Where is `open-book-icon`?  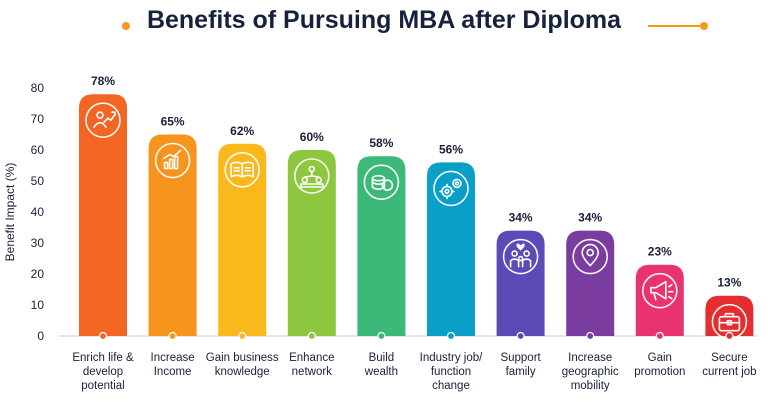 open-book-icon is located at coordinates (242, 170).